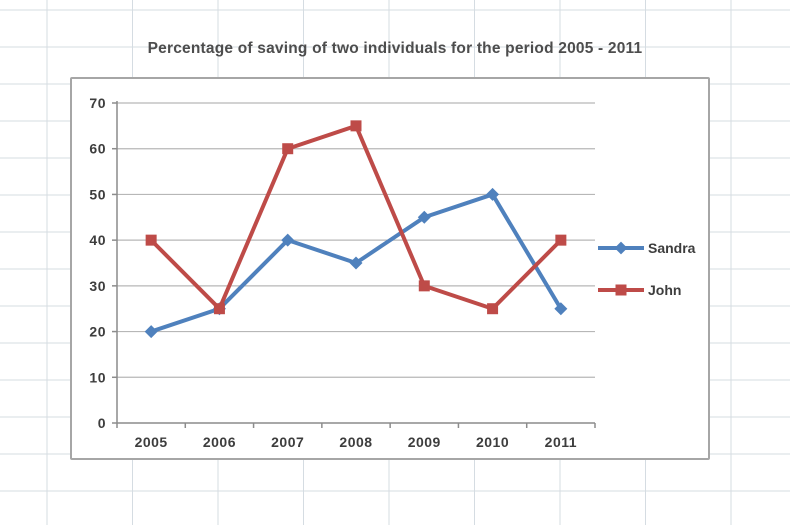 This screenshot has width=790, height=525. What do you see at coordinates (97, 103) in the screenshot?
I see `y-tick-label: 70` at bounding box center [97, 103].